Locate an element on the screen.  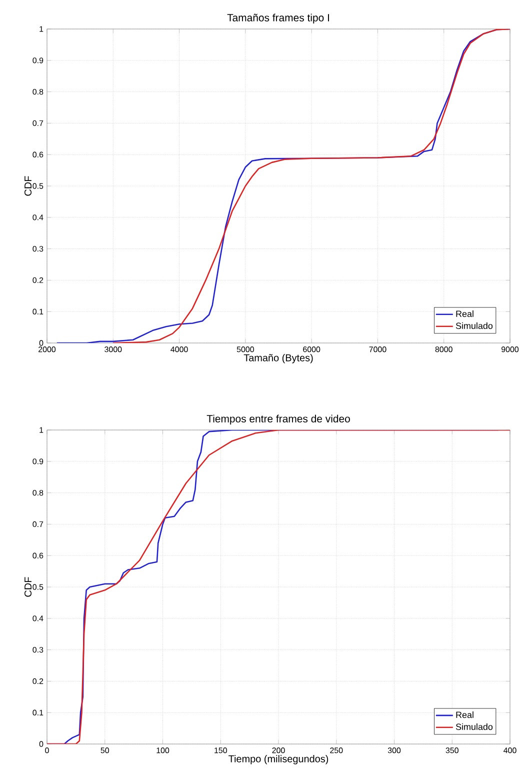
x-axis-title: Tiempo (milisegundos) is located at coordinates (278, 759).